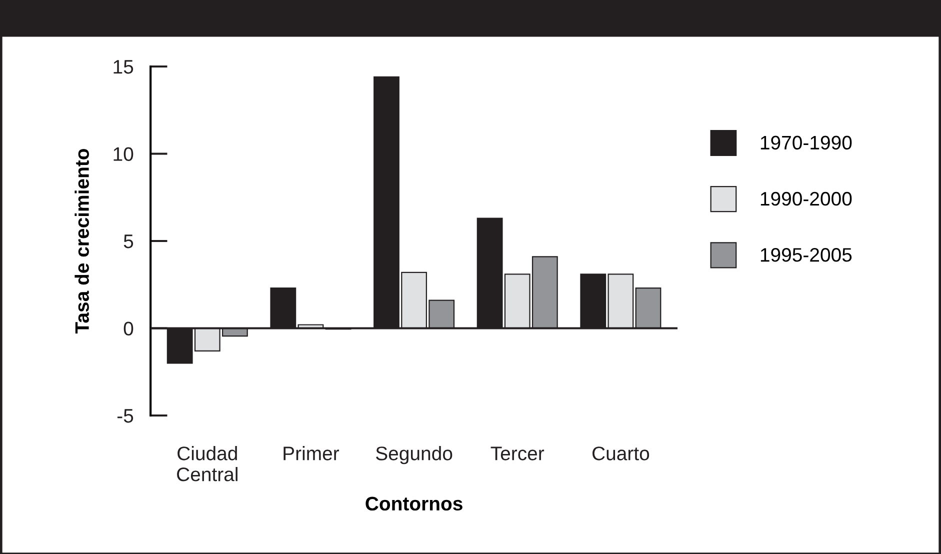  Describe the element at coordinates (125, 416) in the screenshot. I see `y-tick-label: -5` at that location.